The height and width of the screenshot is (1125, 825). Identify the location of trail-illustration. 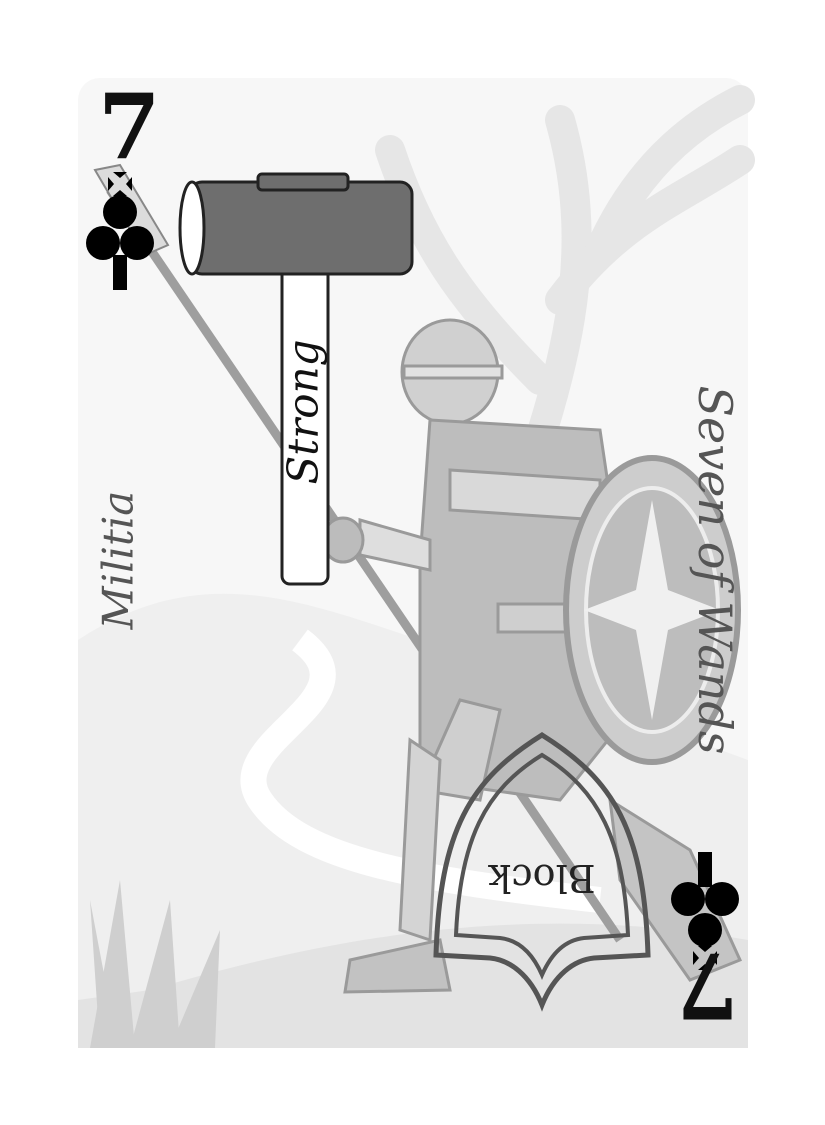
(421, 771).